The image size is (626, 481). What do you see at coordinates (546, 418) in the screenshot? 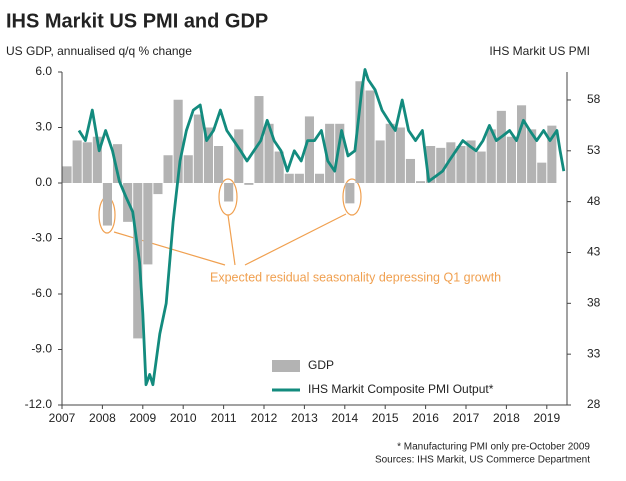
I see `x-tick-label: 2019` at bounding box center [546, 418].